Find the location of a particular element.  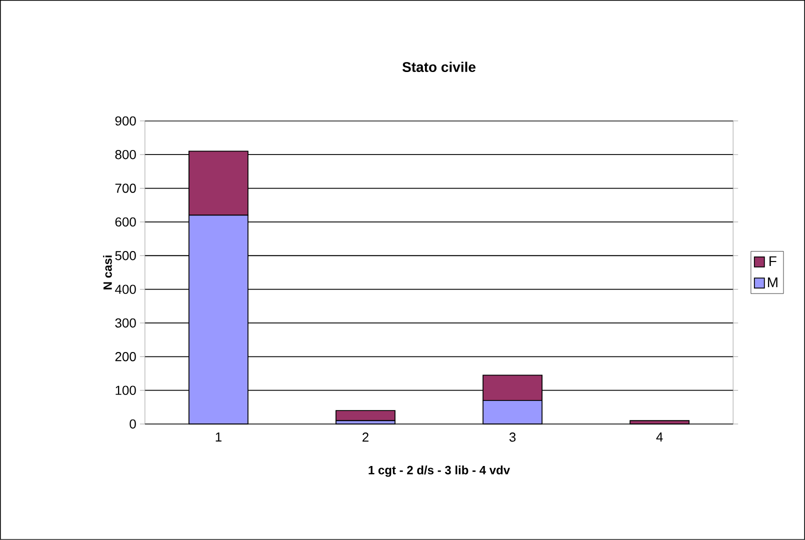

legend-label: F is located at coordinates (773, 261).